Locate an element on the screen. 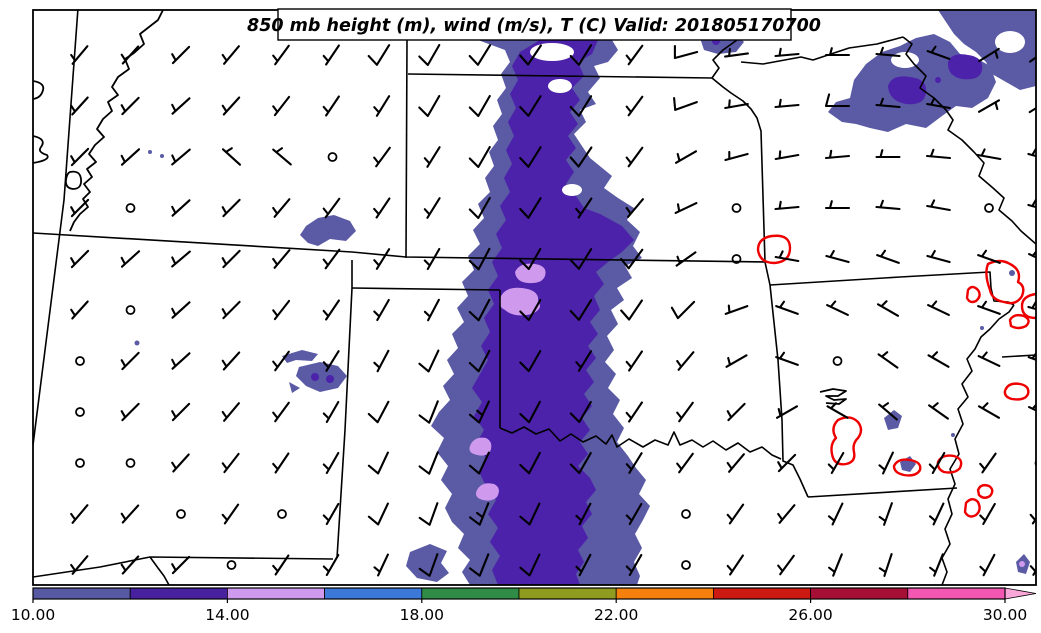 The width and height of the screenshot is (1041, 633). height-contour is located at coordinates (833, 396).